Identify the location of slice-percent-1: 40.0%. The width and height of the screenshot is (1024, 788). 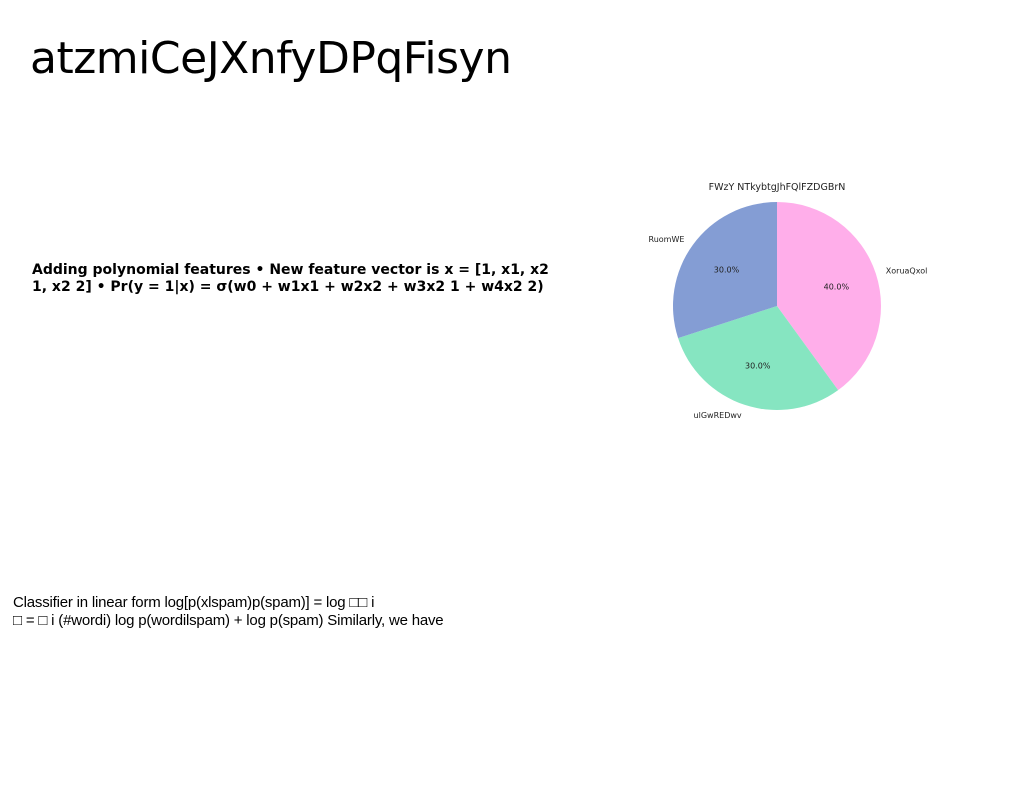
(837, 287).